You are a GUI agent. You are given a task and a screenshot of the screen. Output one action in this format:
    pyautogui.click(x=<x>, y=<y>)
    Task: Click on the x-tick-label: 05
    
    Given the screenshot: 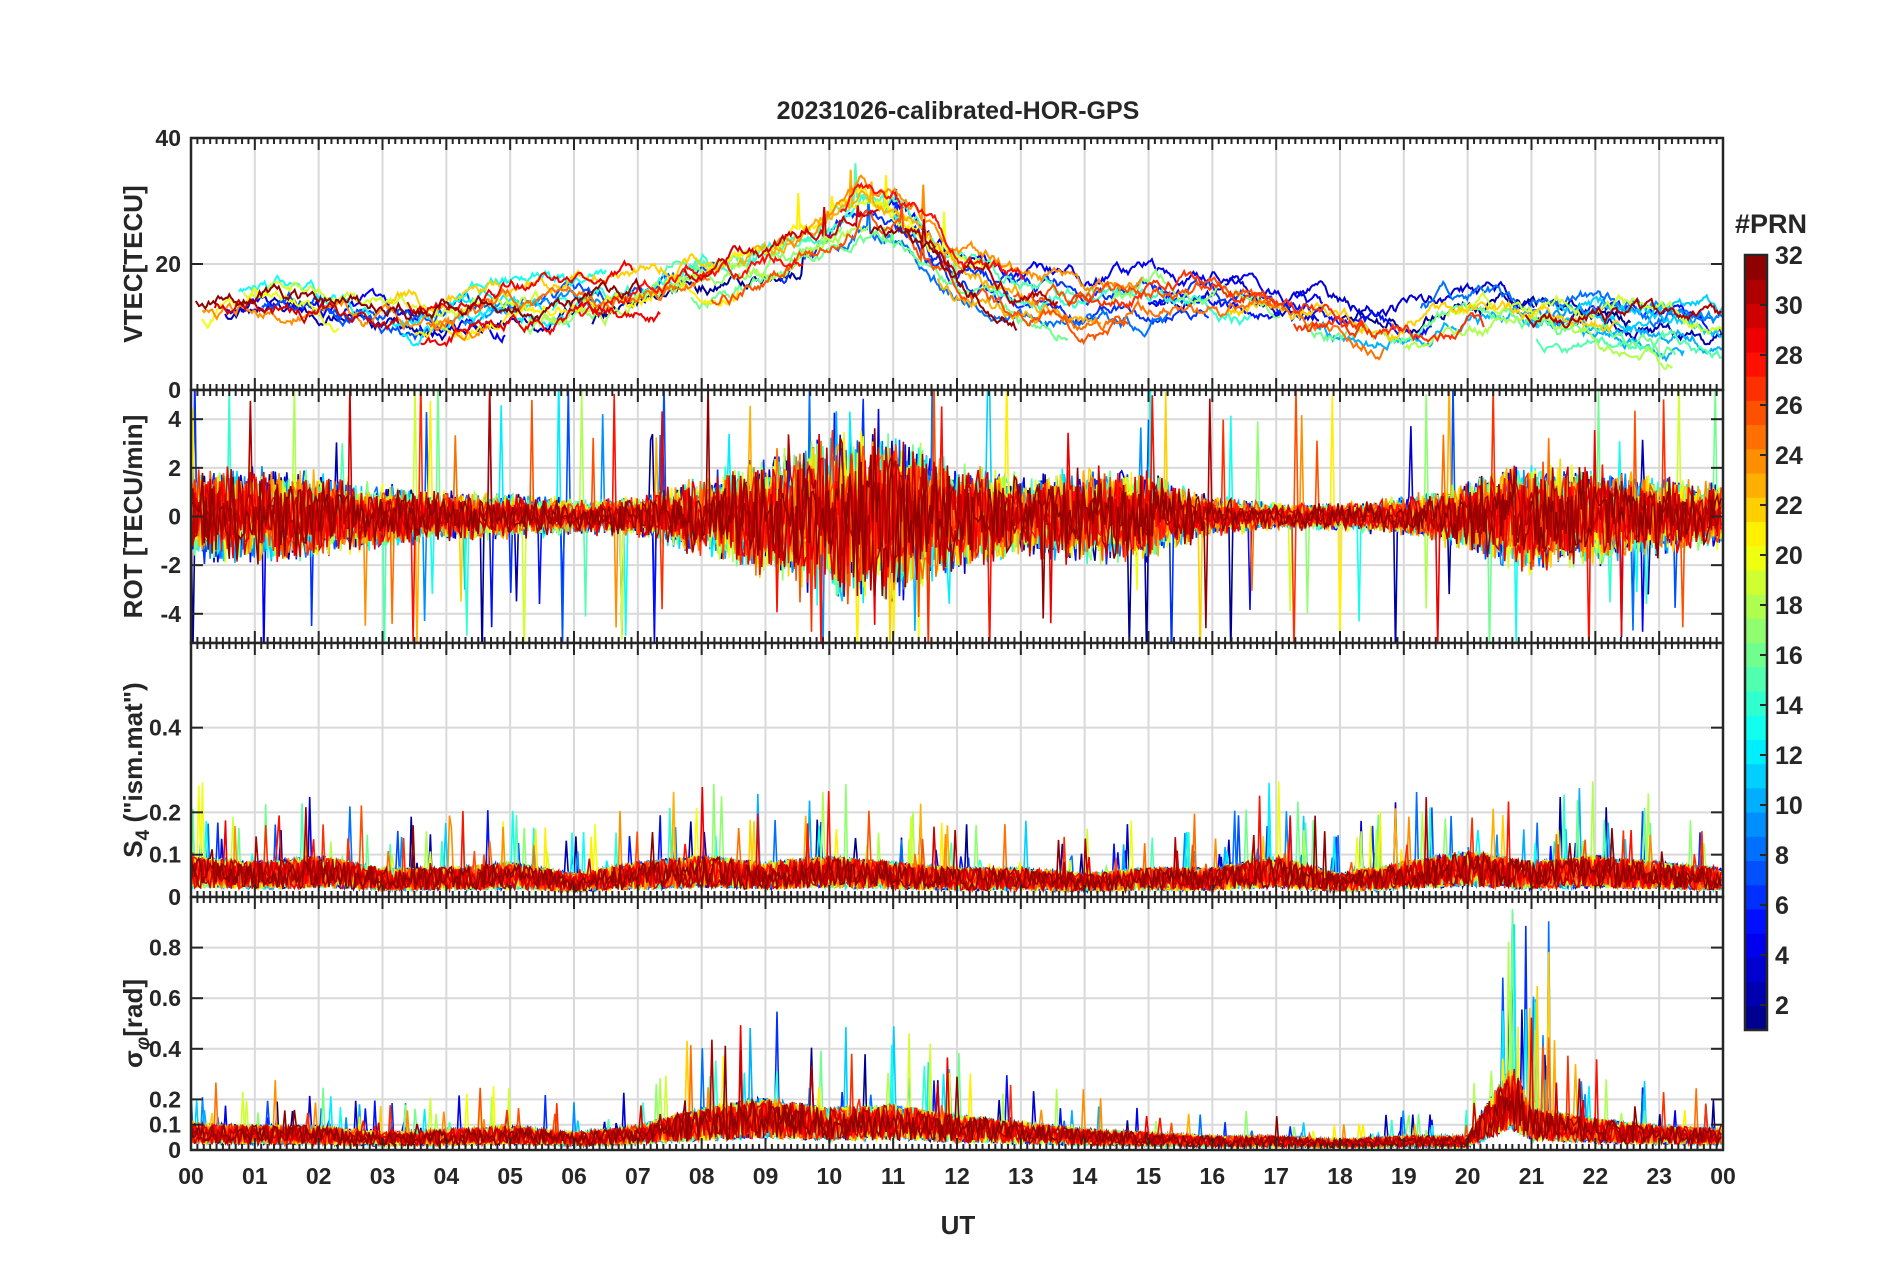 What is the action you would take?
    pyautogui.click(x=510, y=1176)
    